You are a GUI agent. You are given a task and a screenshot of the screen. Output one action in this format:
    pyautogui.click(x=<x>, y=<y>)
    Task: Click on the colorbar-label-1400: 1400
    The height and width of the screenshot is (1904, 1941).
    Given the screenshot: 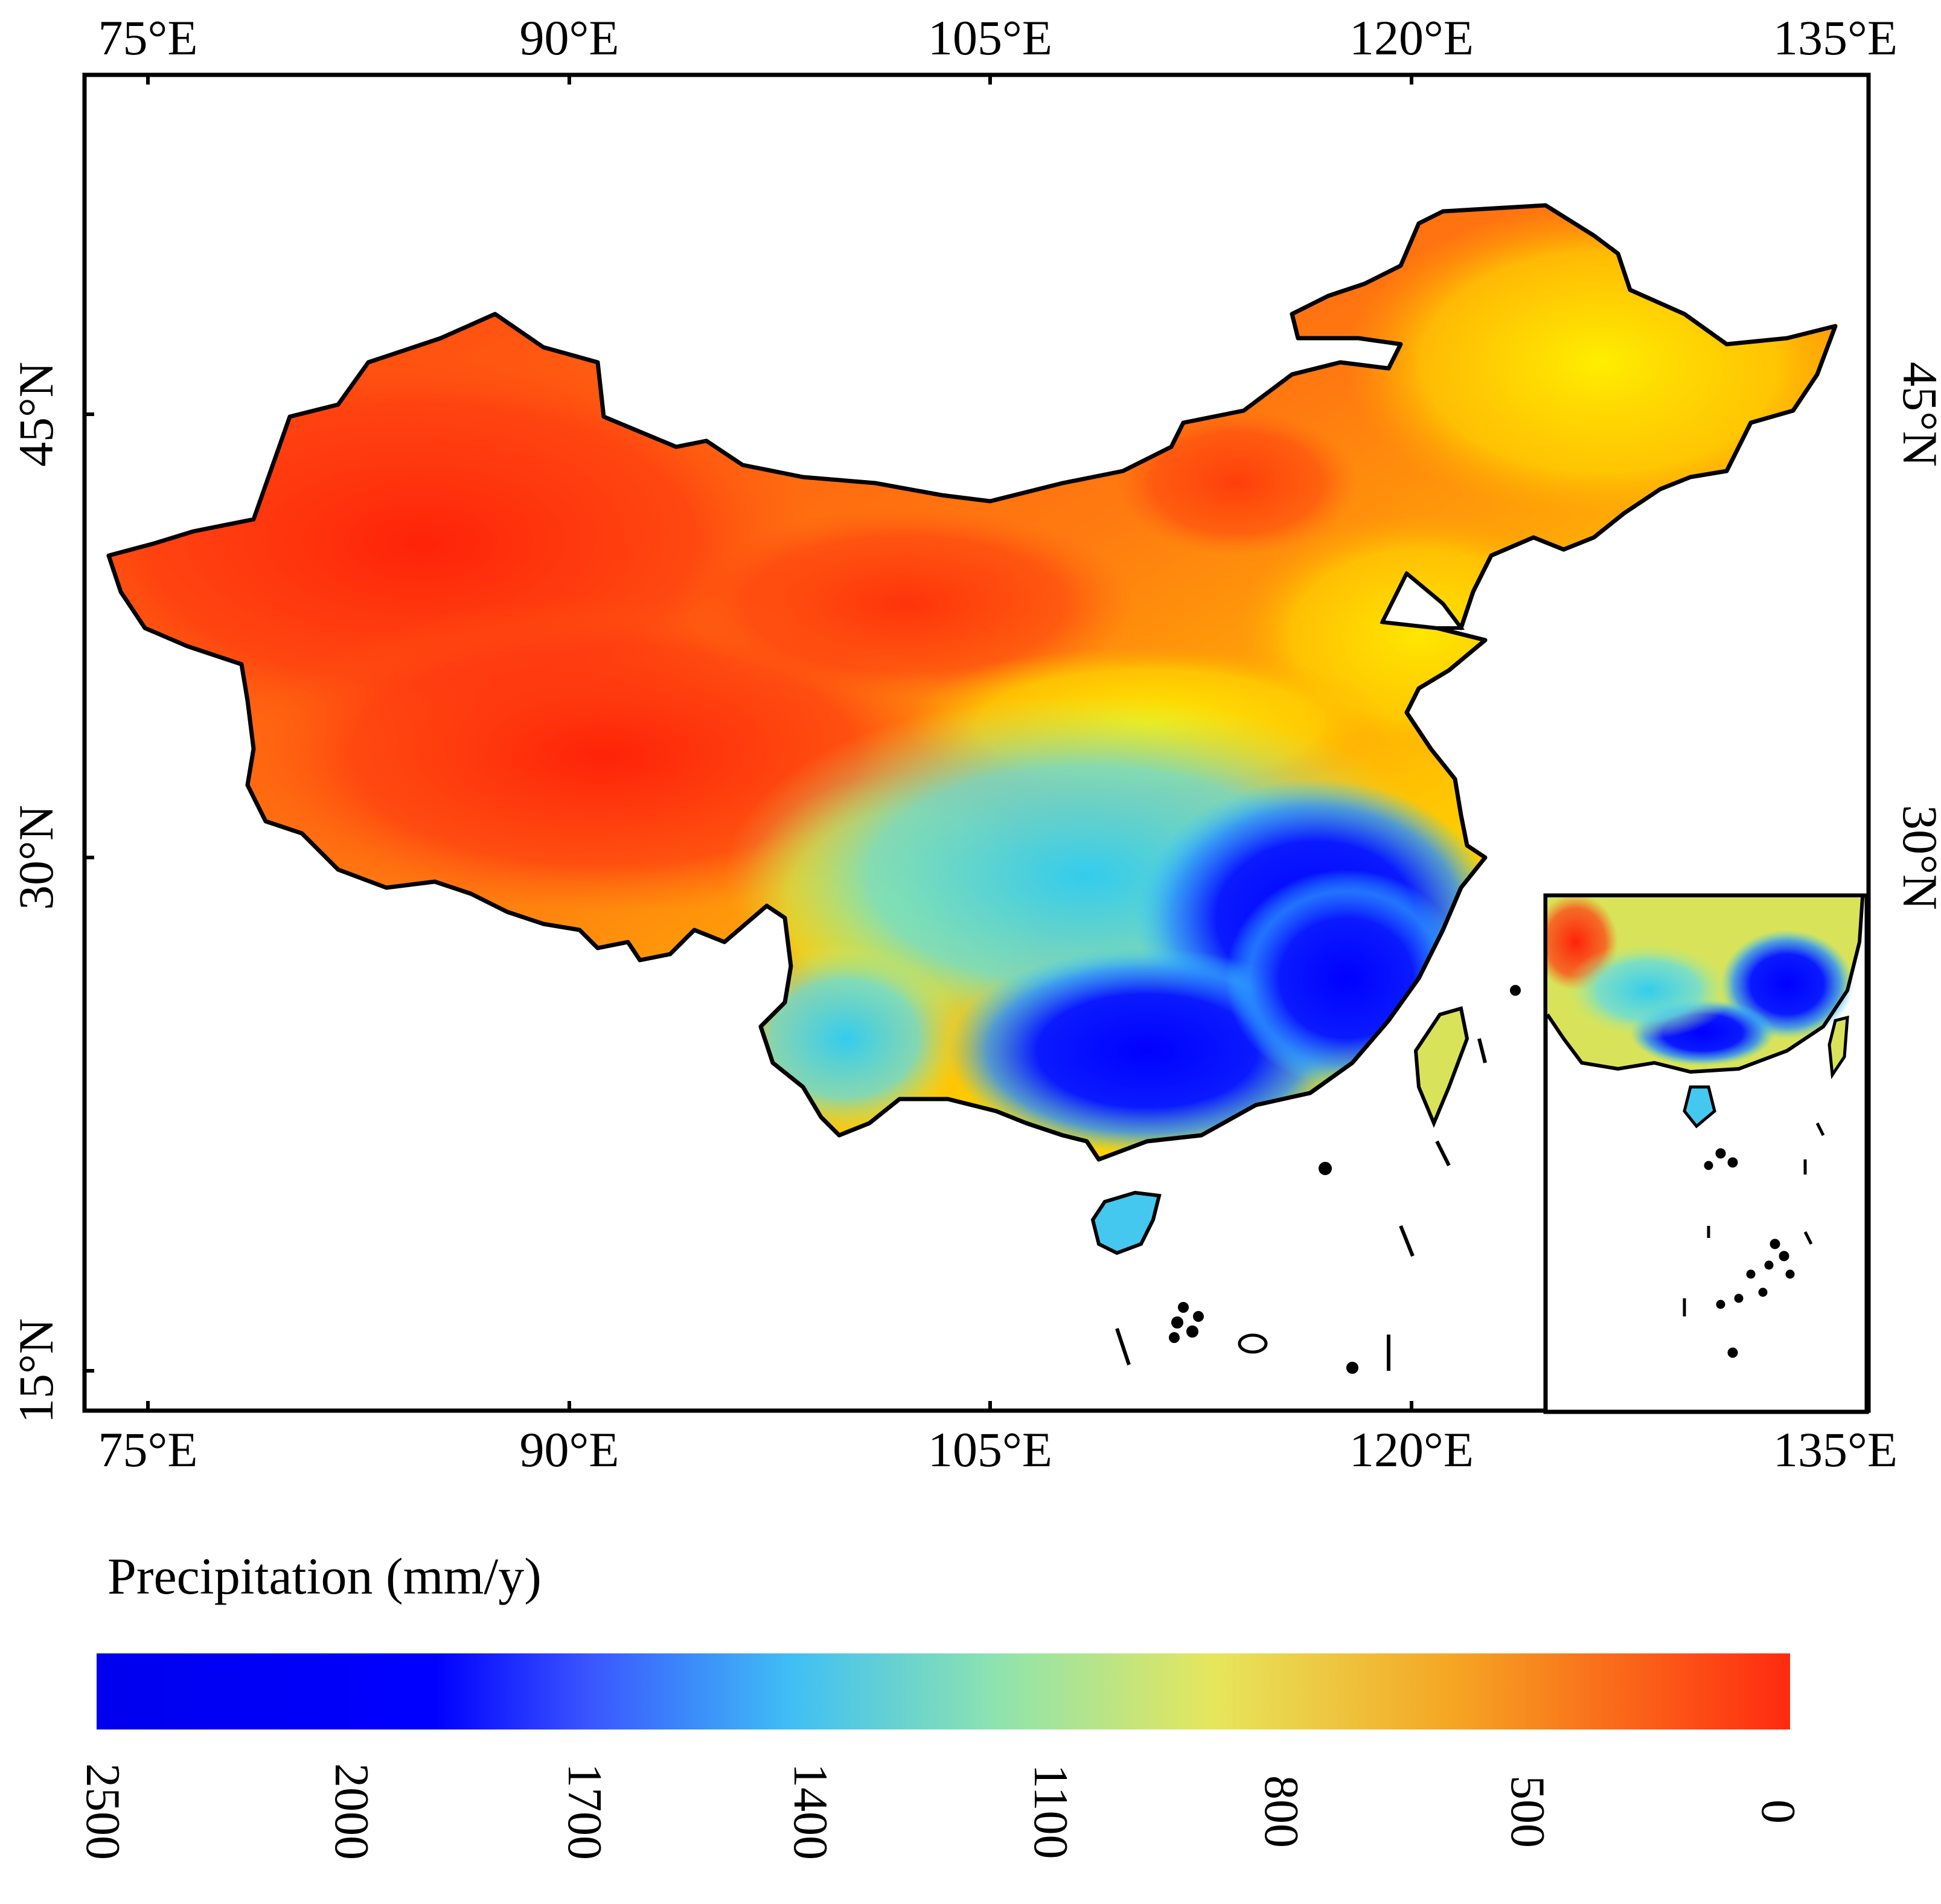 What is the action you would take?
    pyautogui.click(x=811, y=1811)
    